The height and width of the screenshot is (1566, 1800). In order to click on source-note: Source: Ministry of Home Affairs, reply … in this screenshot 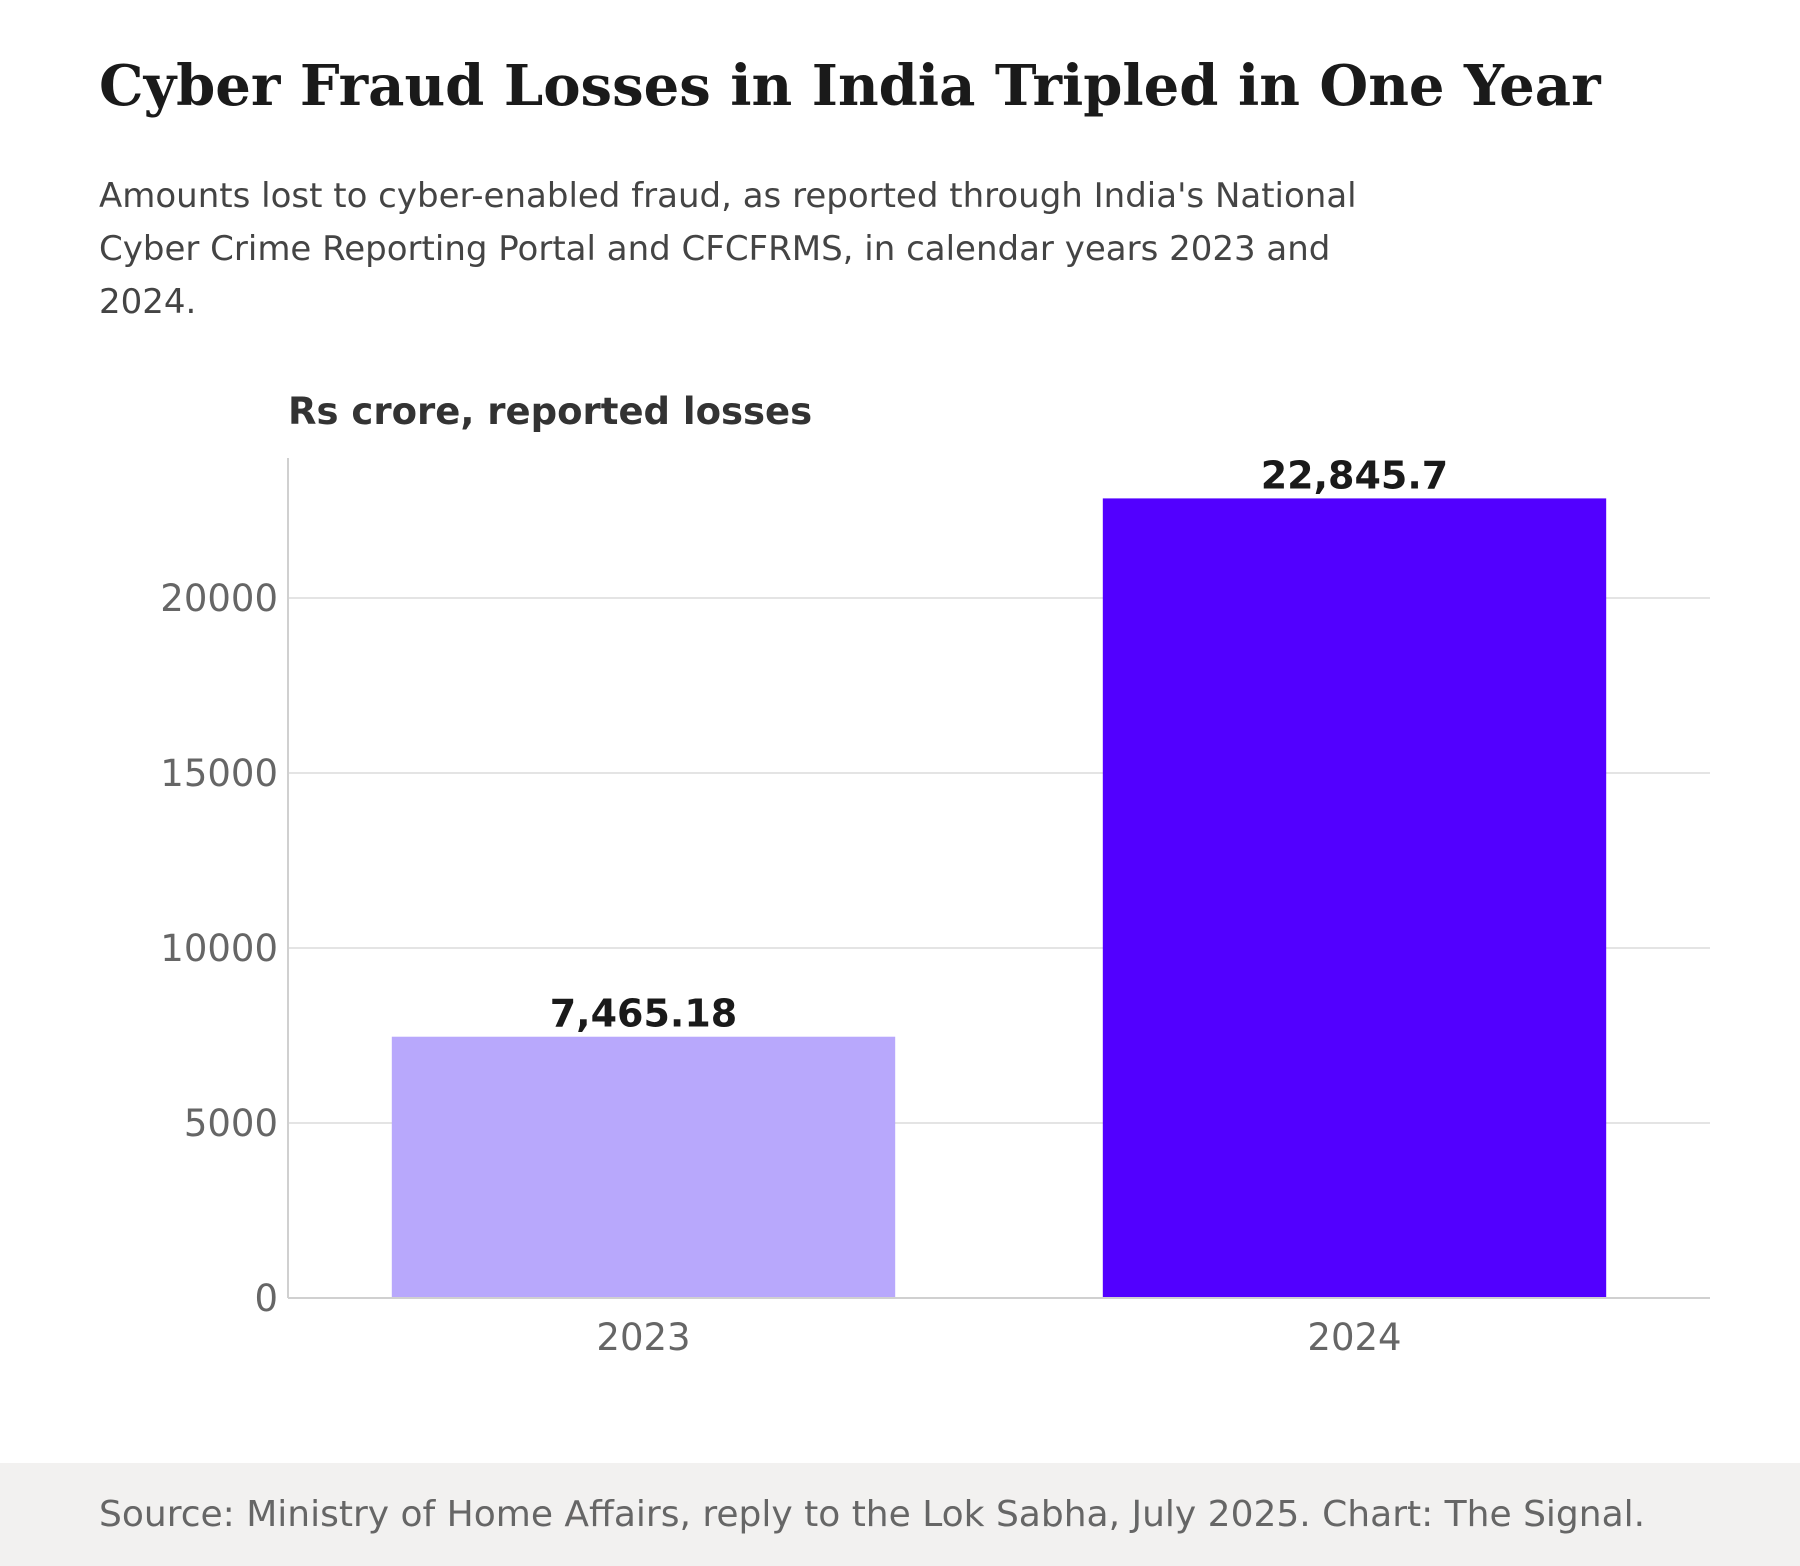, I will do `click(872, 1514)`.